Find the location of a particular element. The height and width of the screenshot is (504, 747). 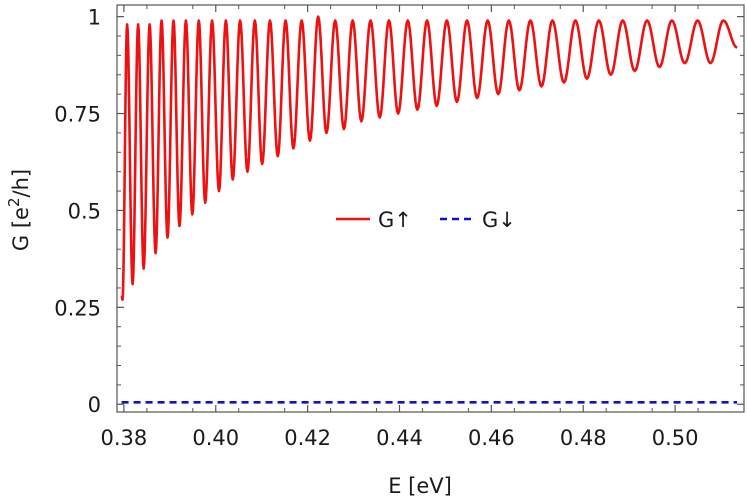

x-tick-label: 0.50 is located at coordinates (675, 438).